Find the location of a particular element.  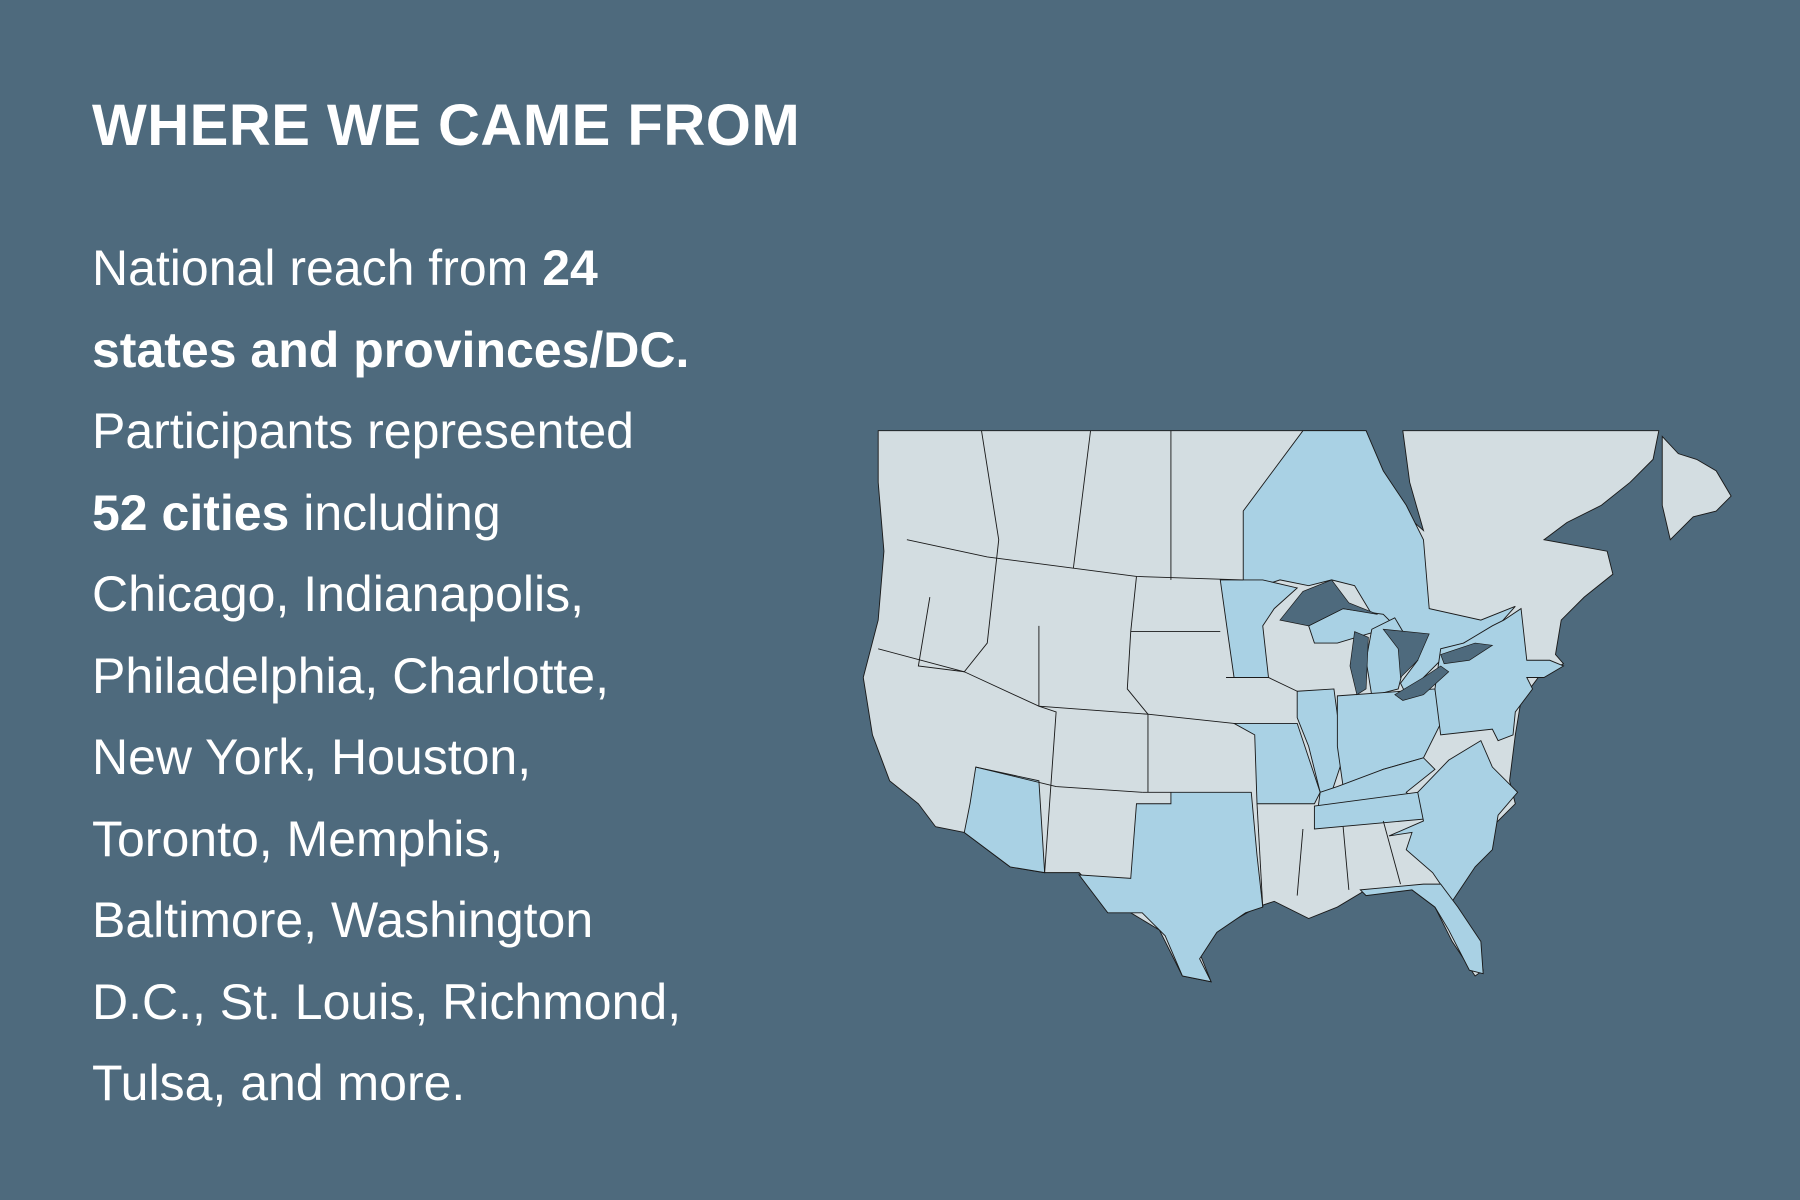

text-line: states and provinces/DC. is located at coordinates (390, 351).